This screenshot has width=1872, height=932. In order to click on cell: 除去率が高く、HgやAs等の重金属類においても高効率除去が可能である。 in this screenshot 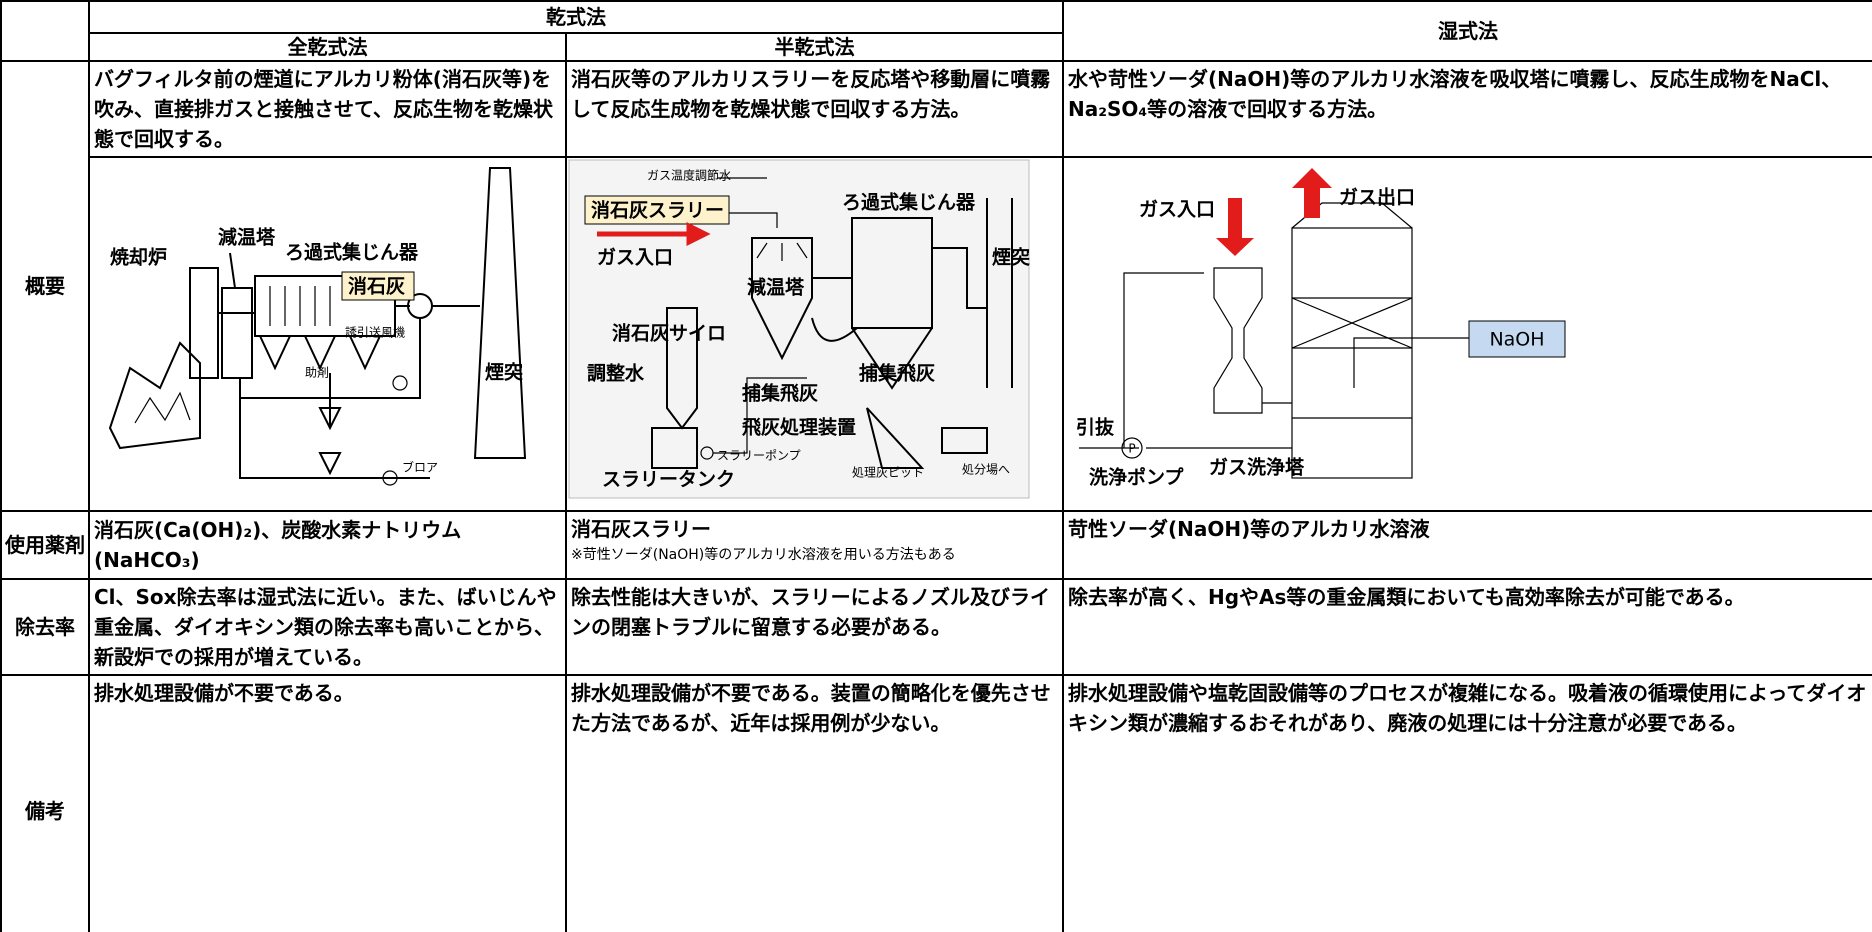, I will do `click(1467, 627)`.